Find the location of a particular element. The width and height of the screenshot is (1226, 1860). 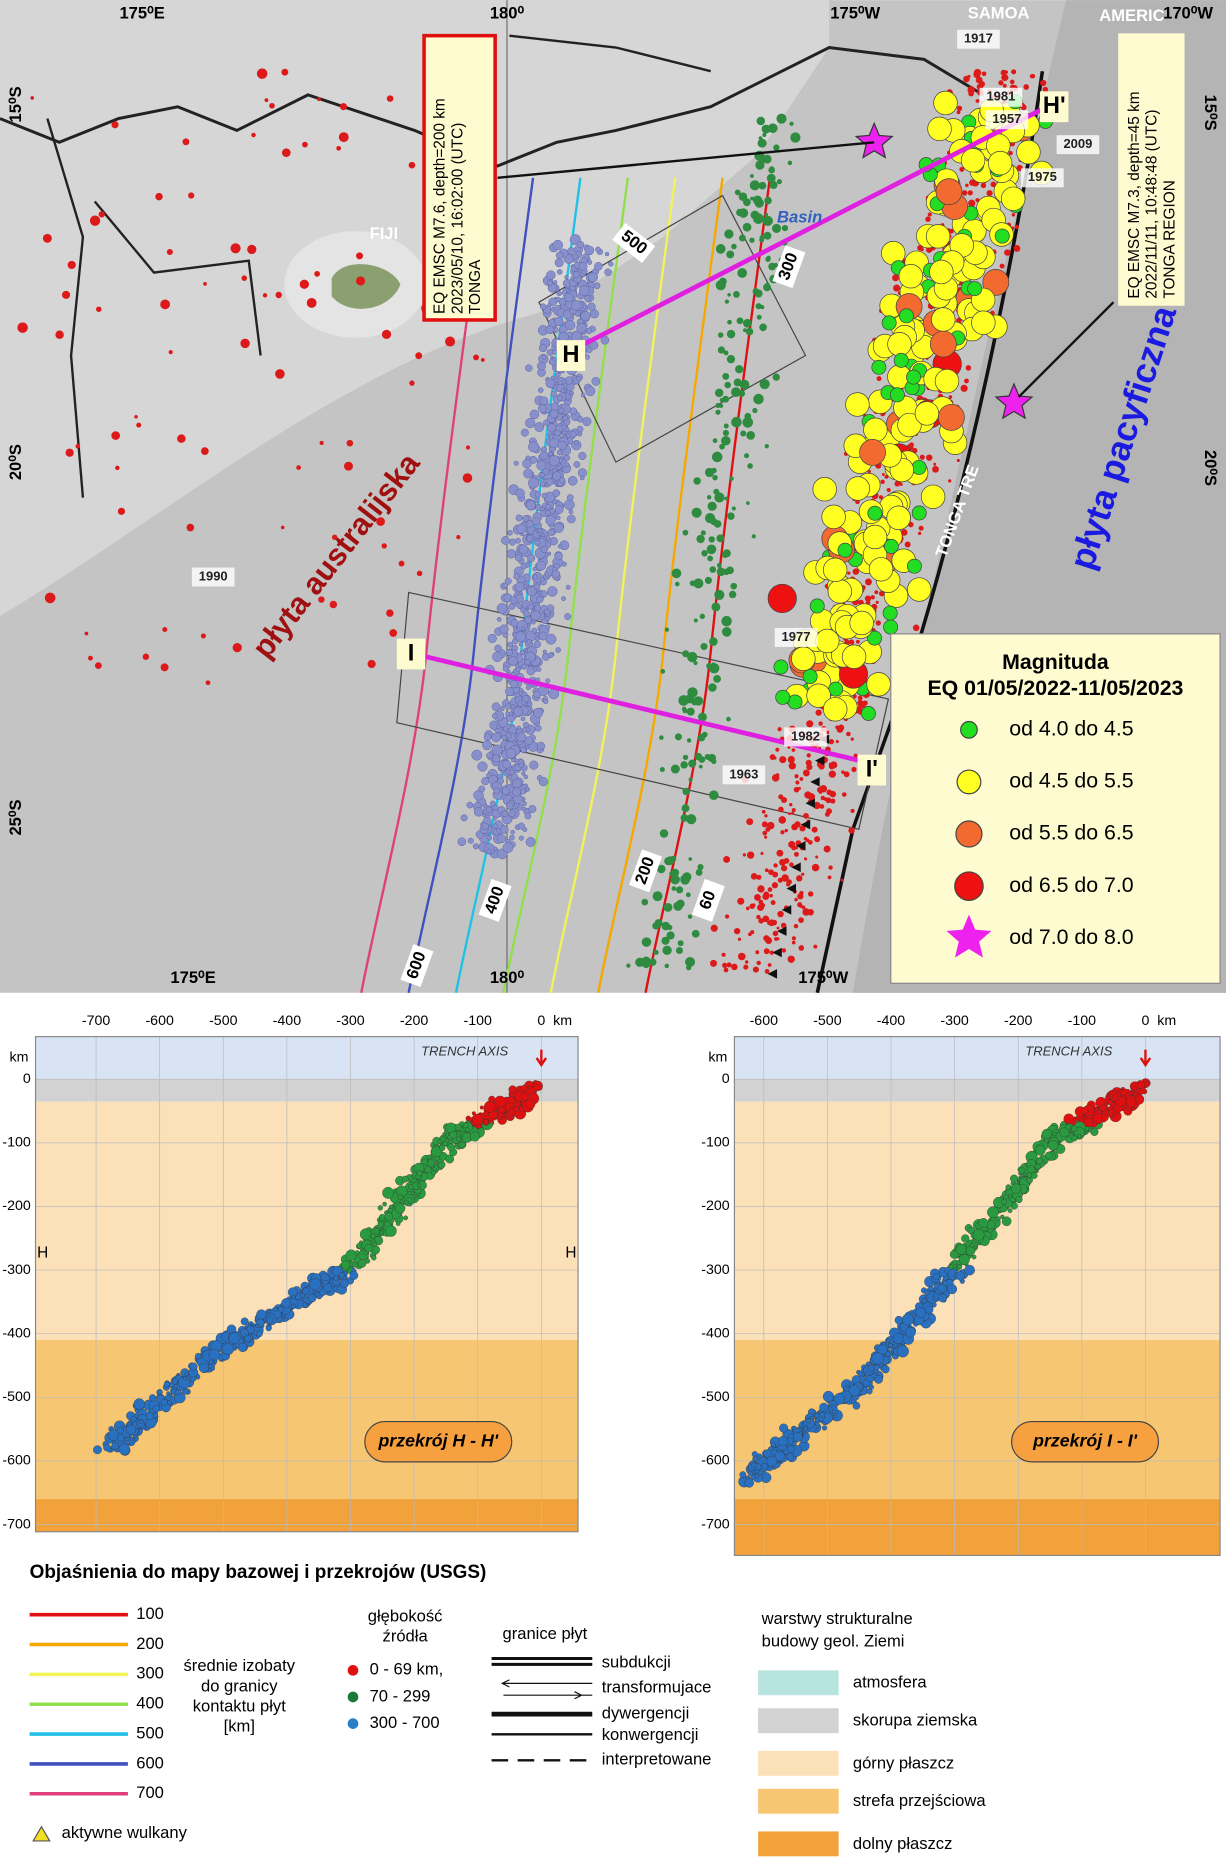

event-star is located at coordinates (874, 140).